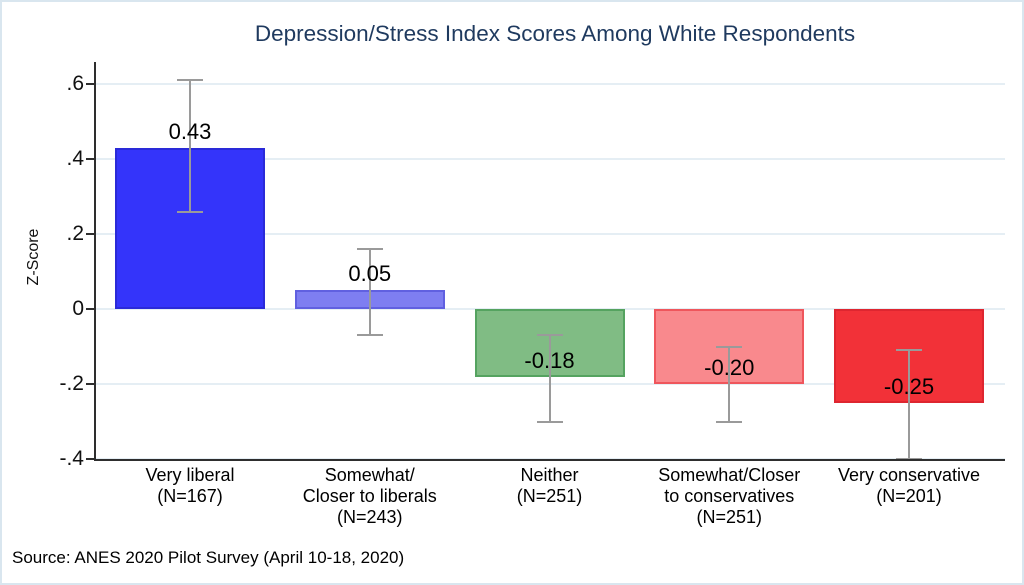  What do you see at coordinates (549, 475) in the screenshot?
I see `x-category-label-line: Neither` at bounding box center [549, 475].